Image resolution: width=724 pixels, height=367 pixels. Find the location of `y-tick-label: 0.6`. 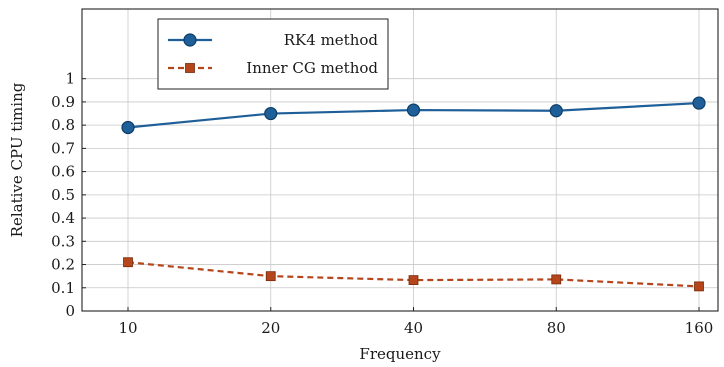

y-tick-label: 0.6 is located at coordinates (63, 172).